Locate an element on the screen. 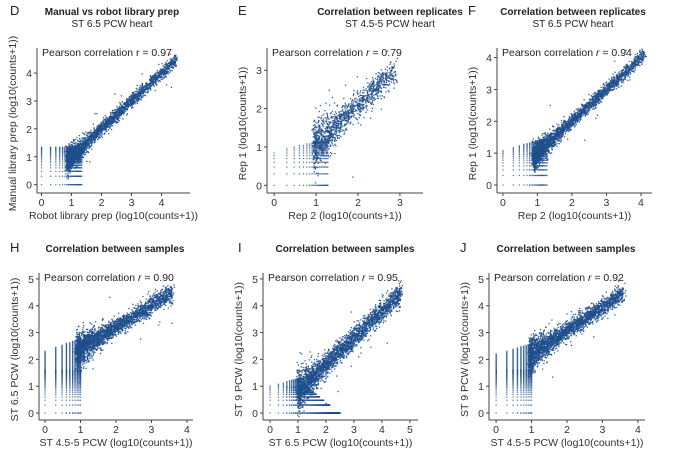 This screenshot has width=673, height=470. y-tick-label: 1 is located at coordinates (259, 148).